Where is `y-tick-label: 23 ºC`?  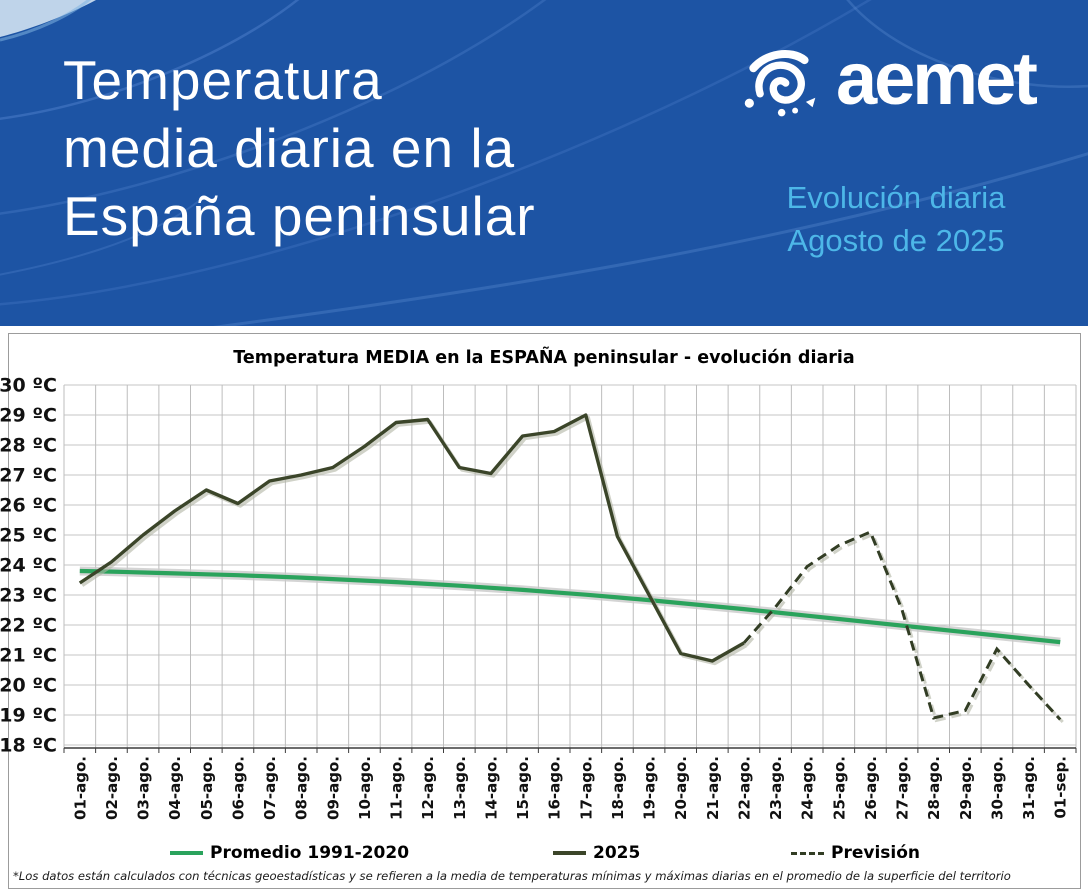 y-tick-label: 23 ºC is located at coordinates (28, 596).